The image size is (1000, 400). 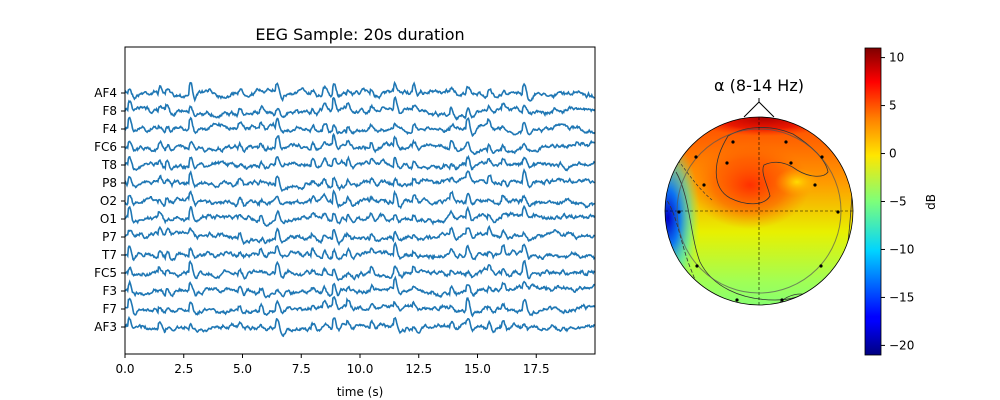 What do you see at coordinates (359, 34) in the screenshot?
I see `eeg-title: EEG Sample: 20s duration` at bounding box center [359, 34].